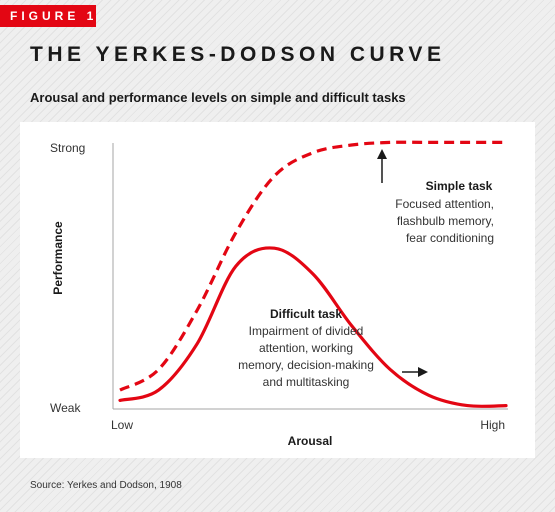 Image resolution: width=555 pixels, height=512 pixels. Describe the element at coordinates (306, 365) in the screenshot. I see `annotation-difficult-line: memory, decision-making` at that location.